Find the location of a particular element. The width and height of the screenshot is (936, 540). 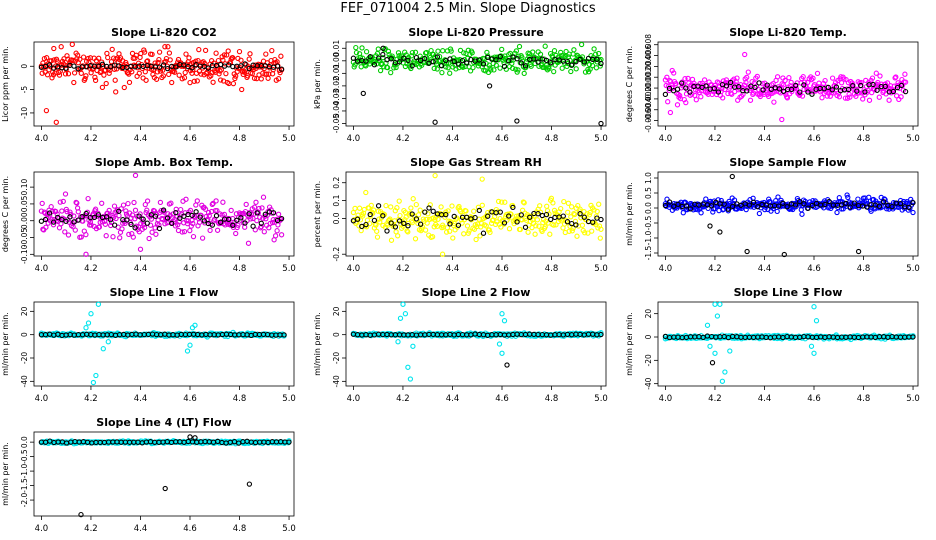

panel-title: Slope Li-820 Pressure is located at coordinates (475, 32).